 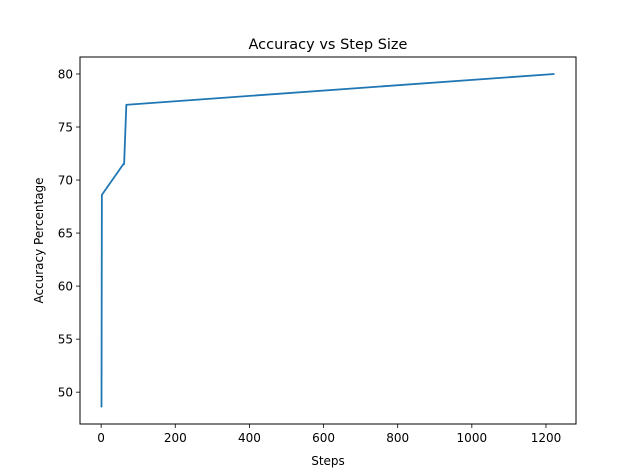 What do you see at coordinates (65, 392) in the screenshot?
I see `y-tick-label: 50` at bounding box center [65, 392].